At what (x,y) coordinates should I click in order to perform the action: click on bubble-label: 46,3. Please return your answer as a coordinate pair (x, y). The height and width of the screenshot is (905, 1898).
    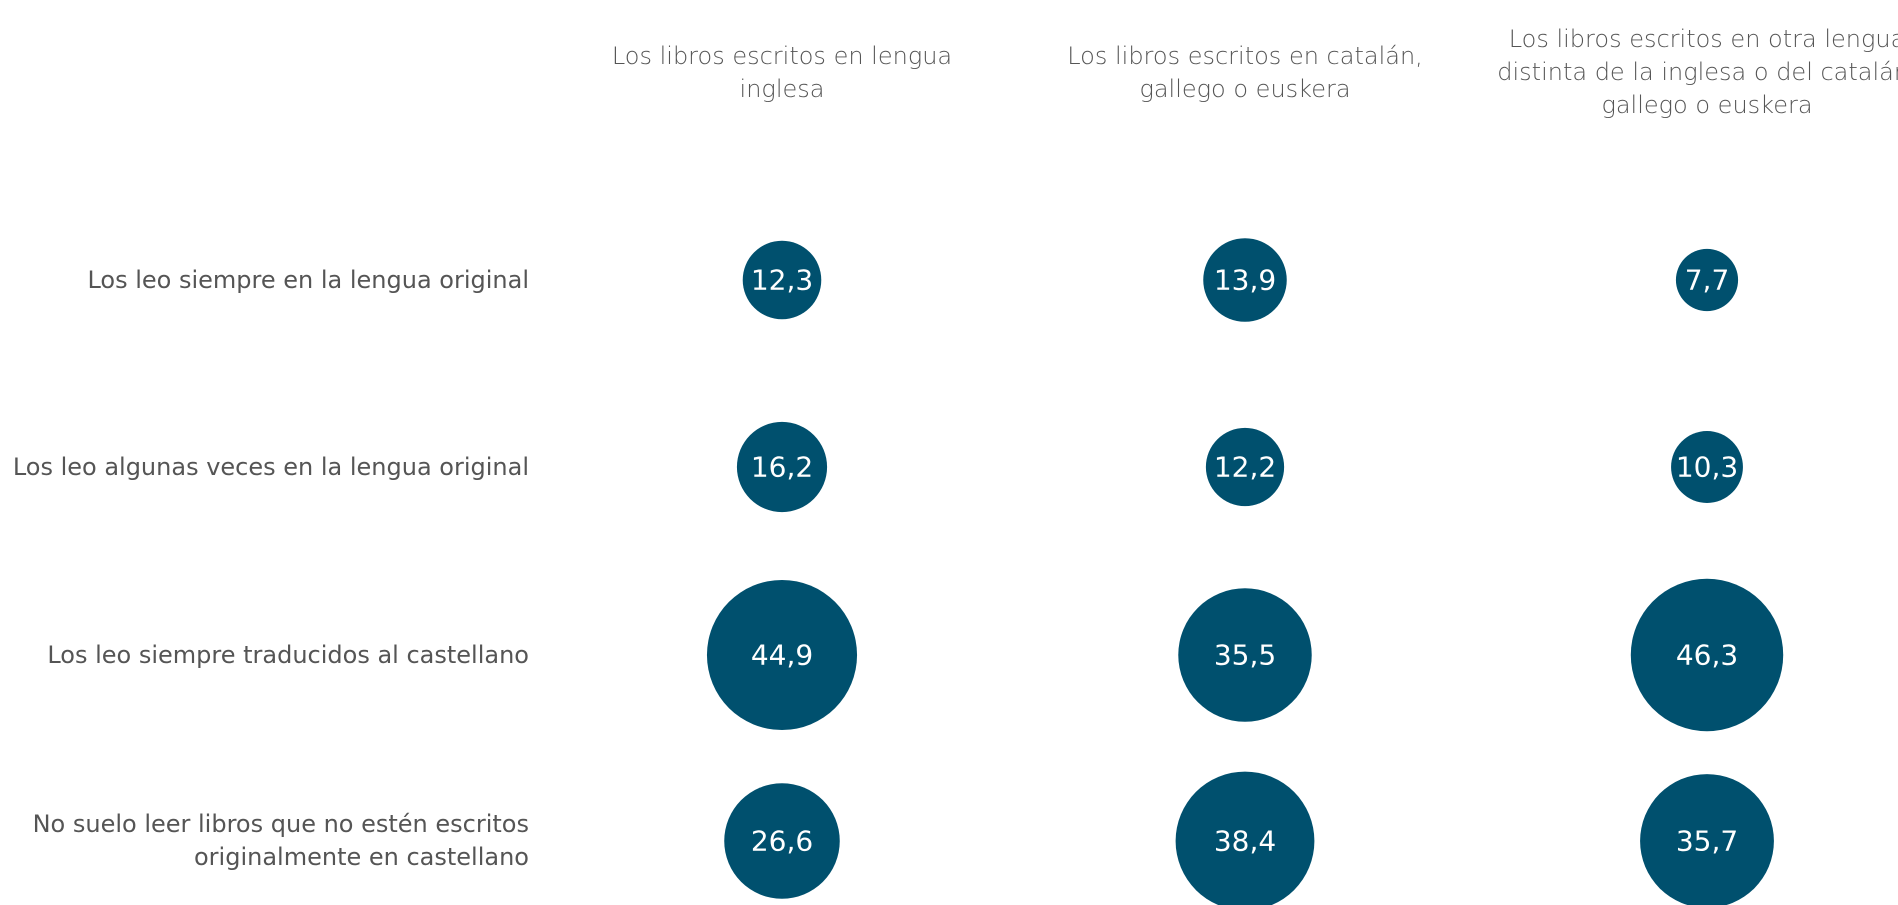
    Looking at the image, I should click on (1707, 655).